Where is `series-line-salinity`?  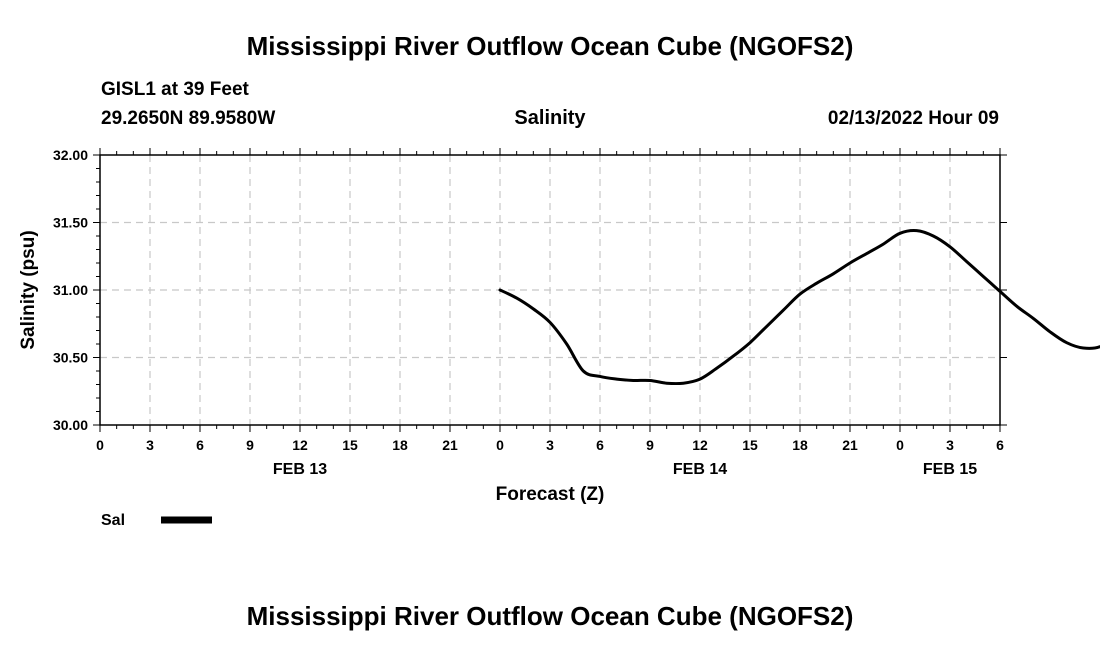
series-line-salinity is located at coordinates (799, 307).